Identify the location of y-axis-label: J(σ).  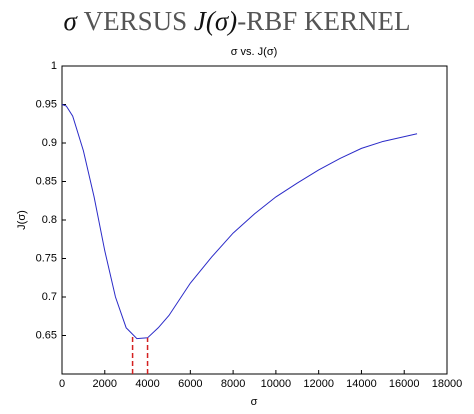
(22, 220).